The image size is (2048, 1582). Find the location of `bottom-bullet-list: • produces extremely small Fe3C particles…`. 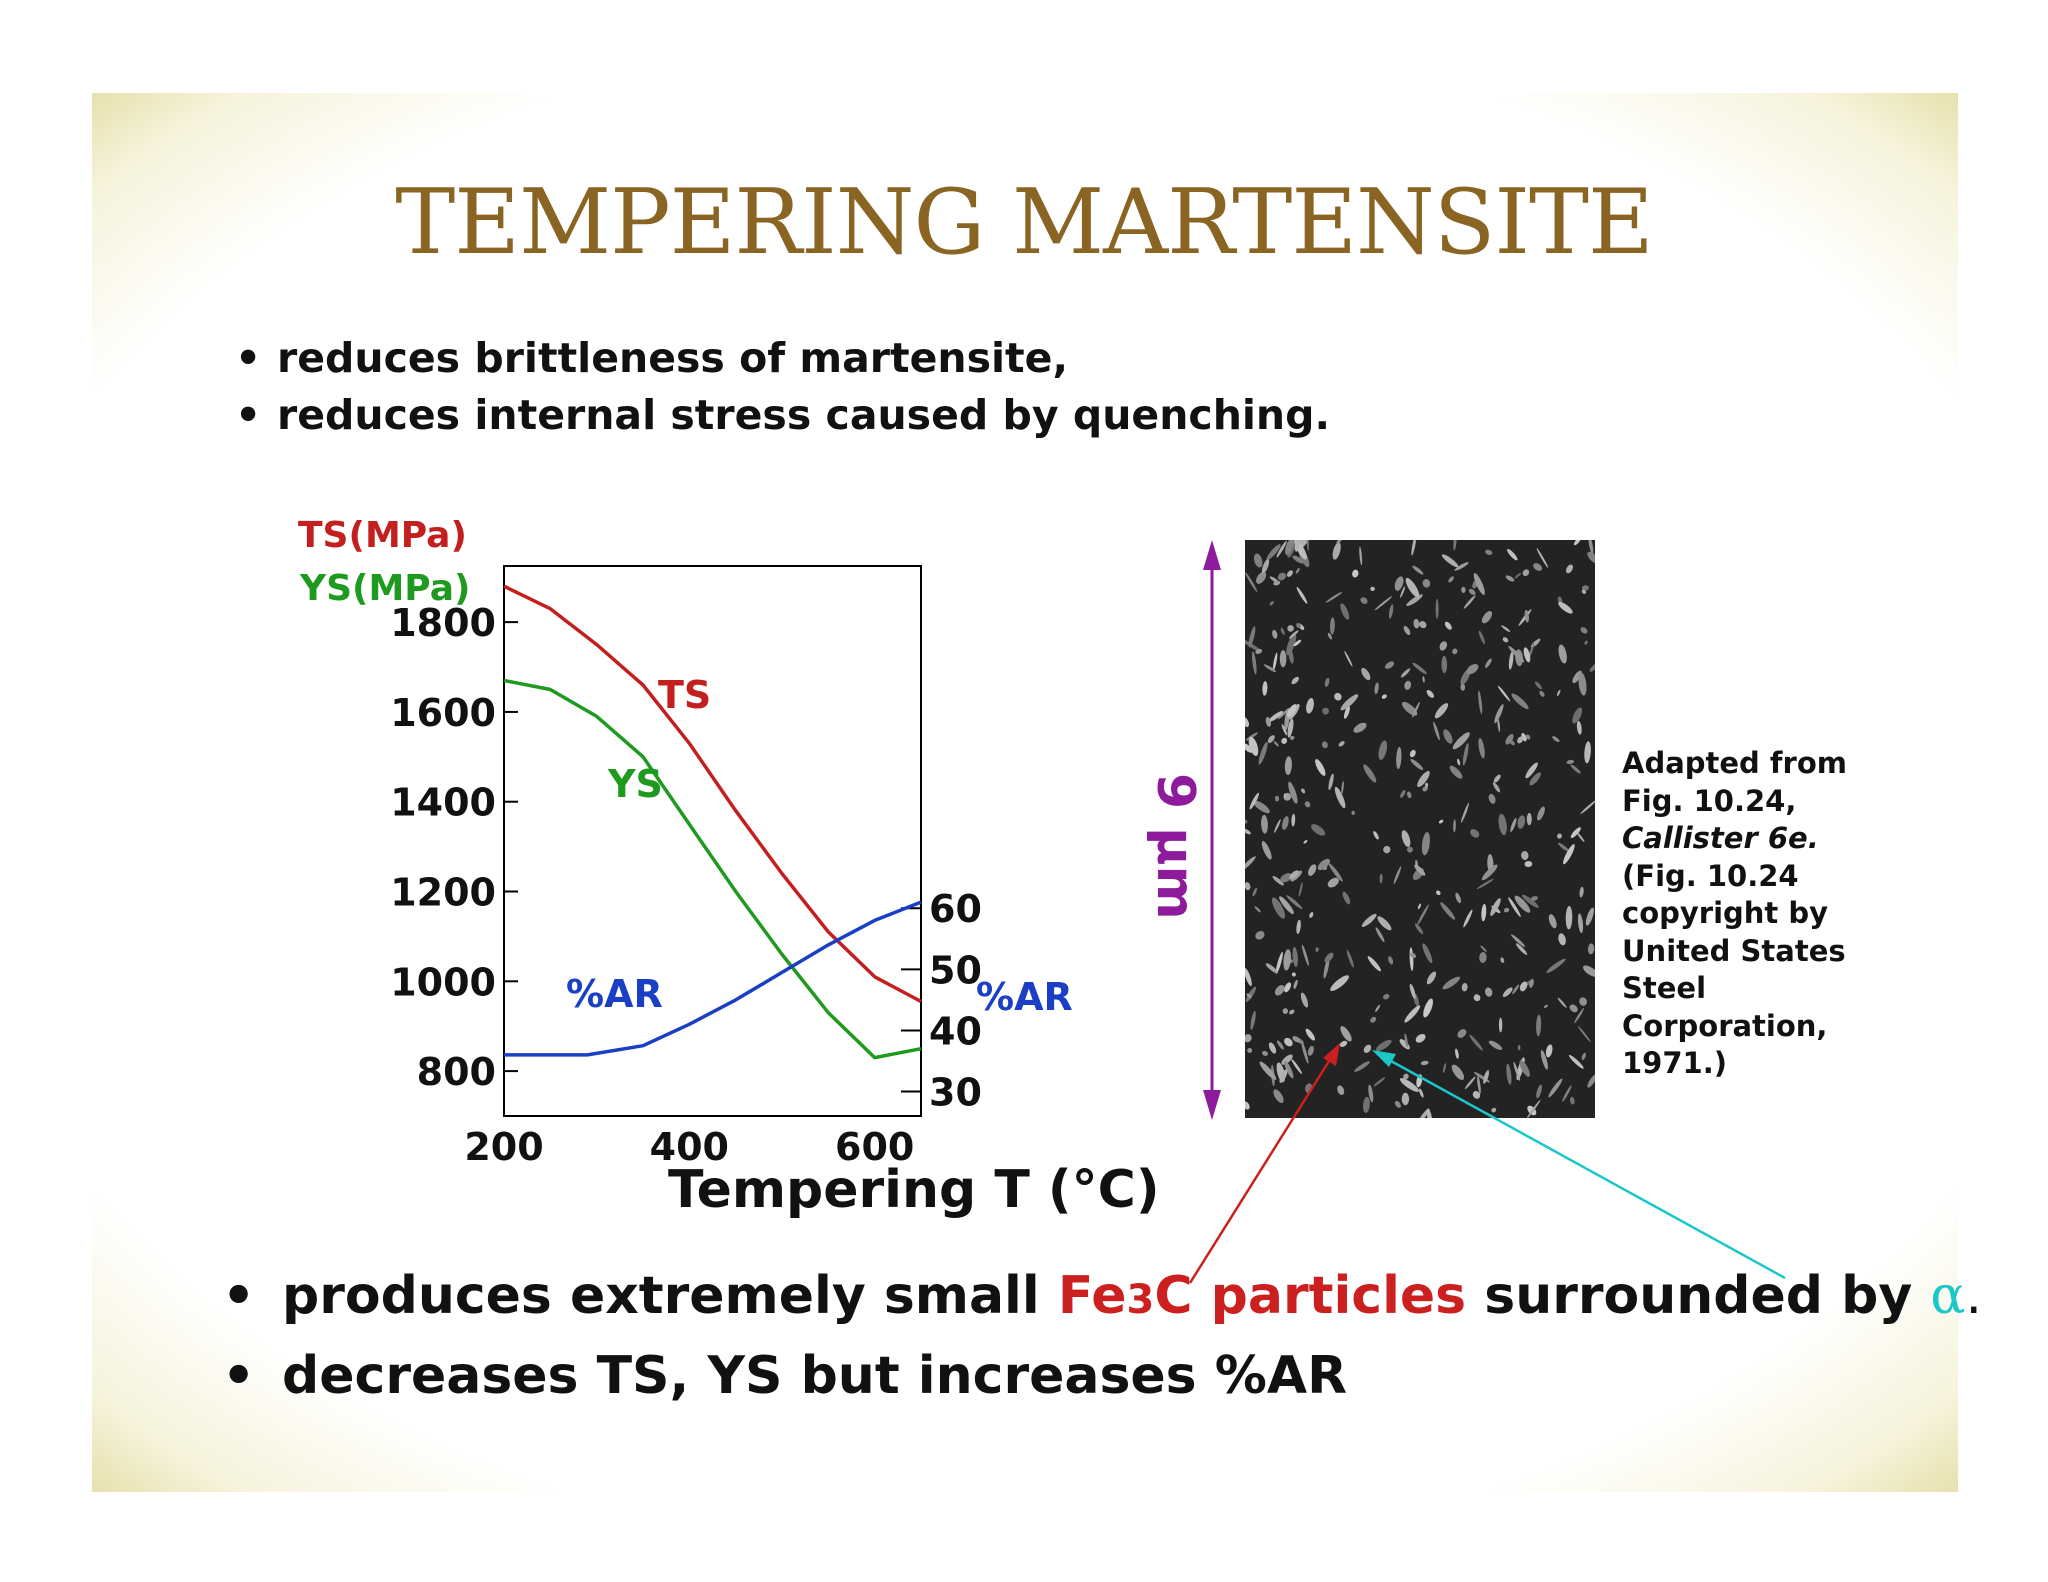

bottom-bullet-list: • produces extremely small Fe3C particles… is located at coordinates (1102, 1336).